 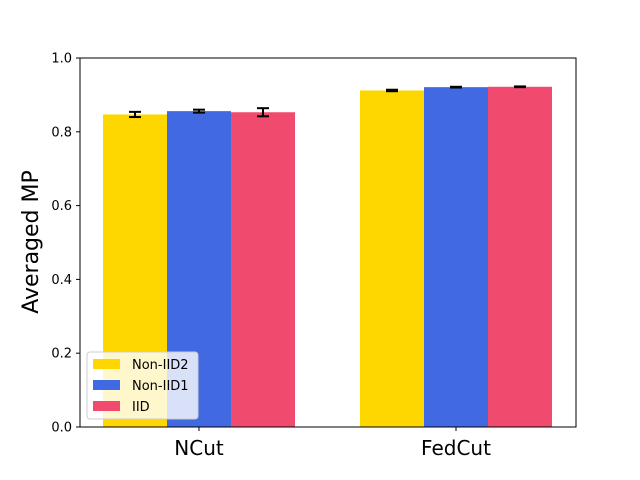 What do you see at coordinates (263, 112) in the screenshot?
I see `errorbar-iid-ncut` at bounding box center [263, 112].